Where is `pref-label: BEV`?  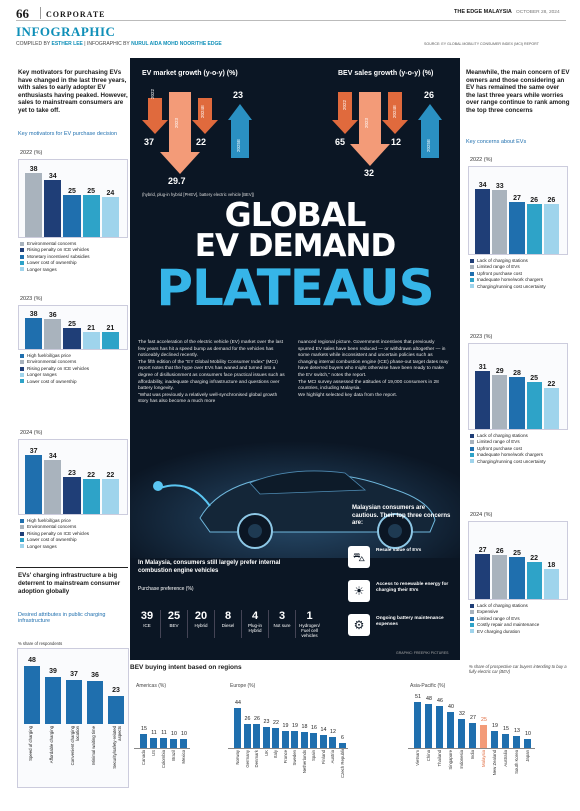
pref-label: BEV is located at coordinates (174, 625).